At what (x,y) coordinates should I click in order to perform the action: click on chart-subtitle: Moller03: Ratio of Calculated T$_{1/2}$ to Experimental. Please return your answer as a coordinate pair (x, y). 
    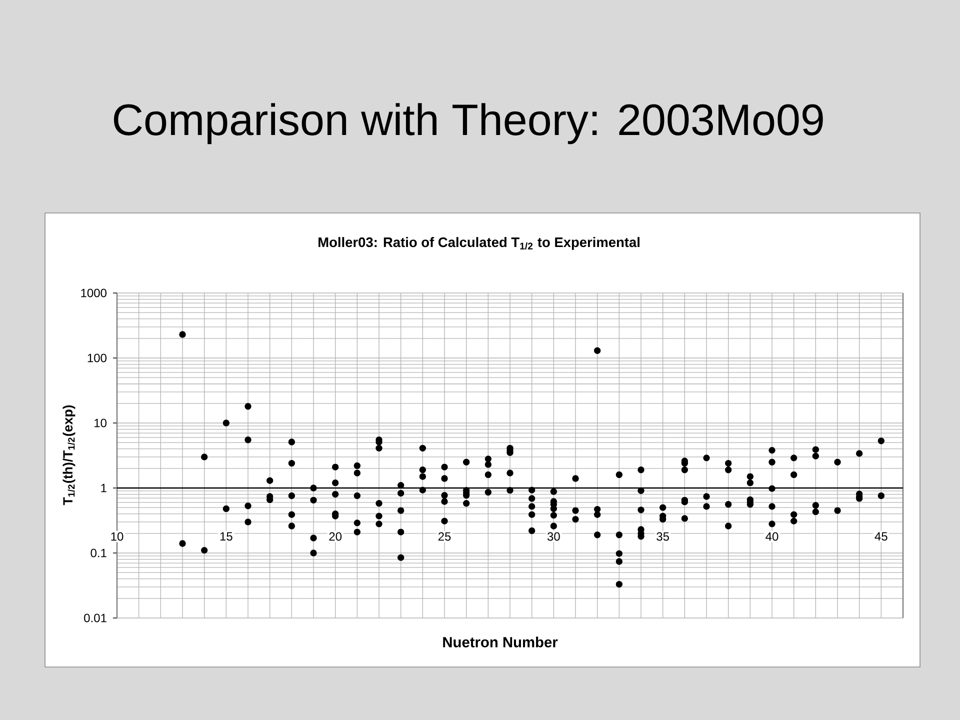
    Looking at the image, I should click on (479, 243).